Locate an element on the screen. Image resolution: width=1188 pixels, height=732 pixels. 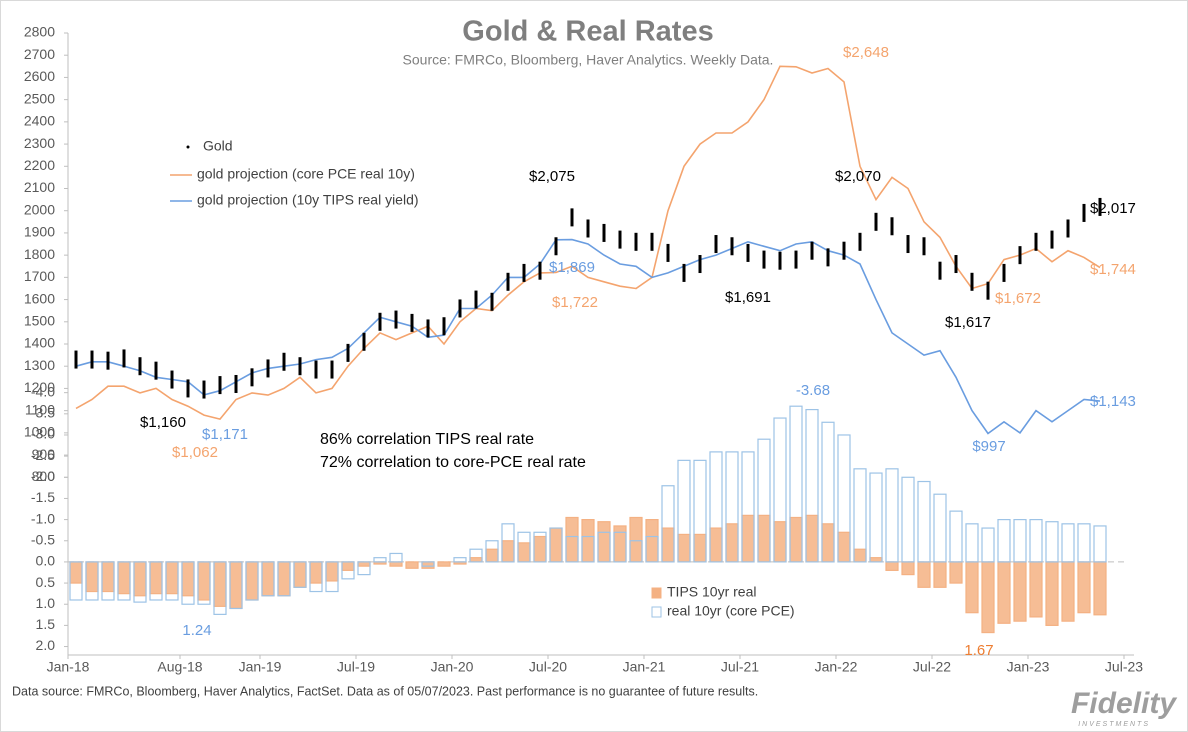
y2-tick-label: 0.5 is located at coordinates (46, 582).